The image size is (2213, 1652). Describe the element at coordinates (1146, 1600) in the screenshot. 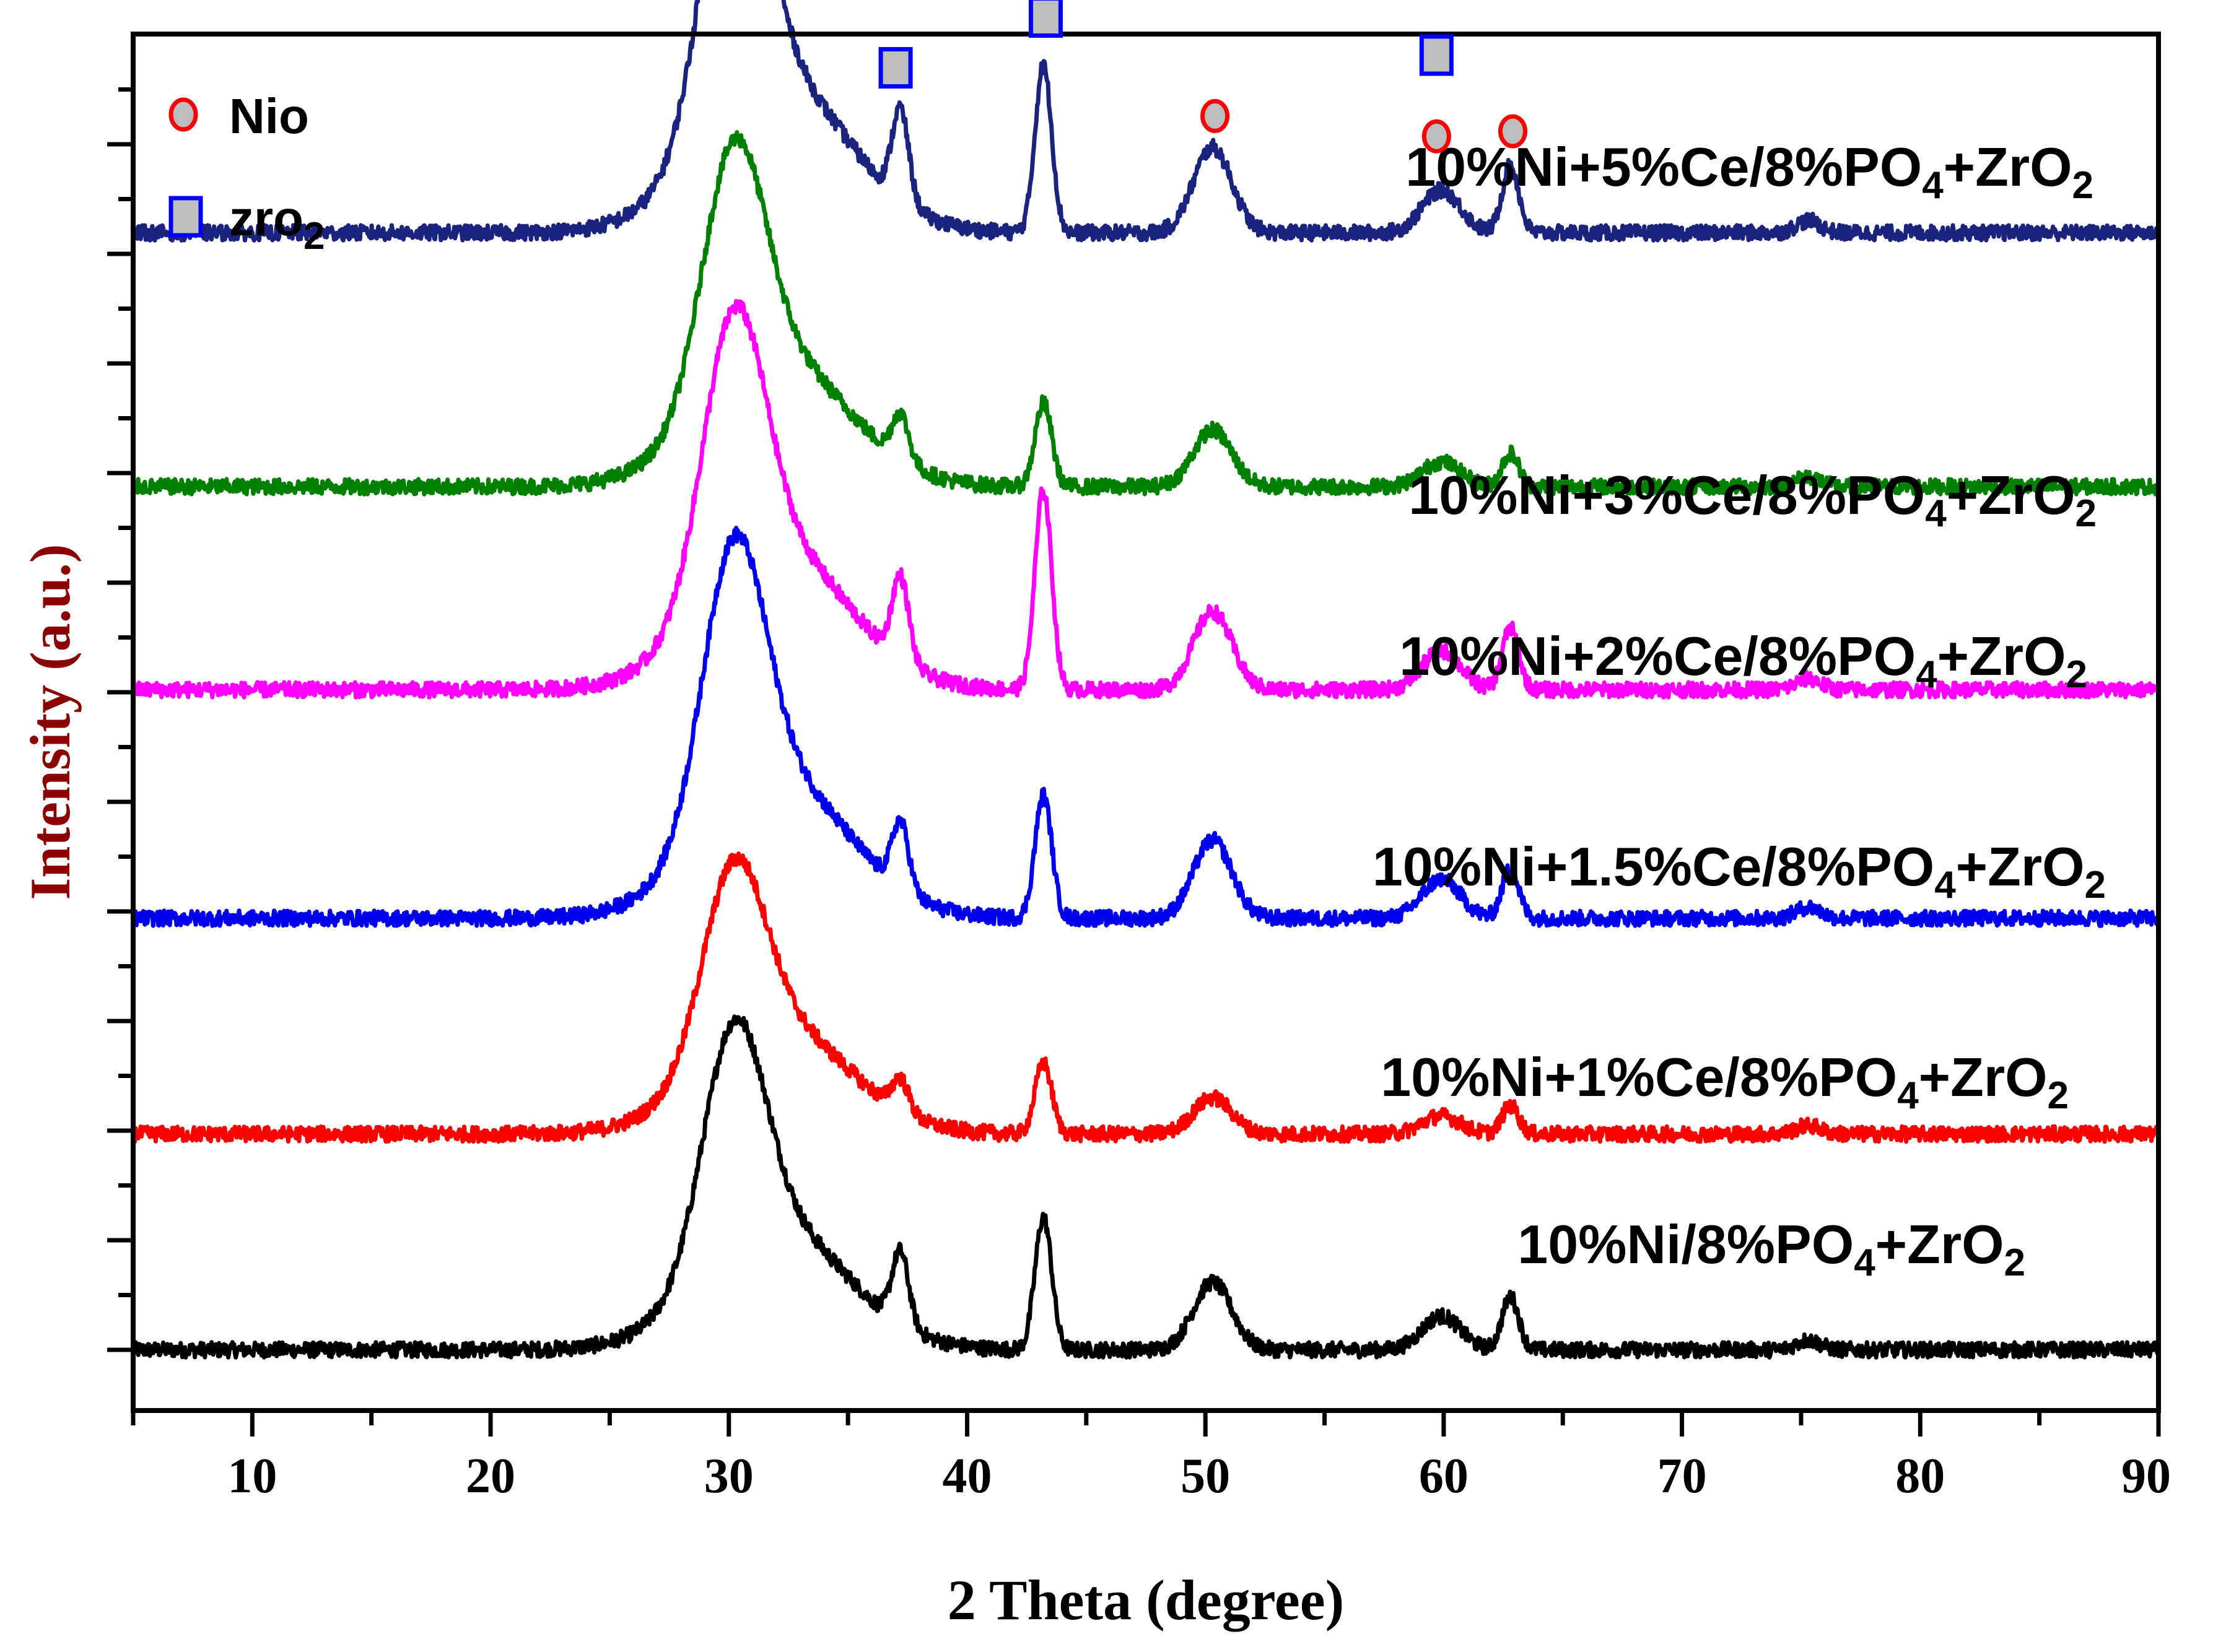

I see `x-axis-title: 2 Theta (degree)` at that location.